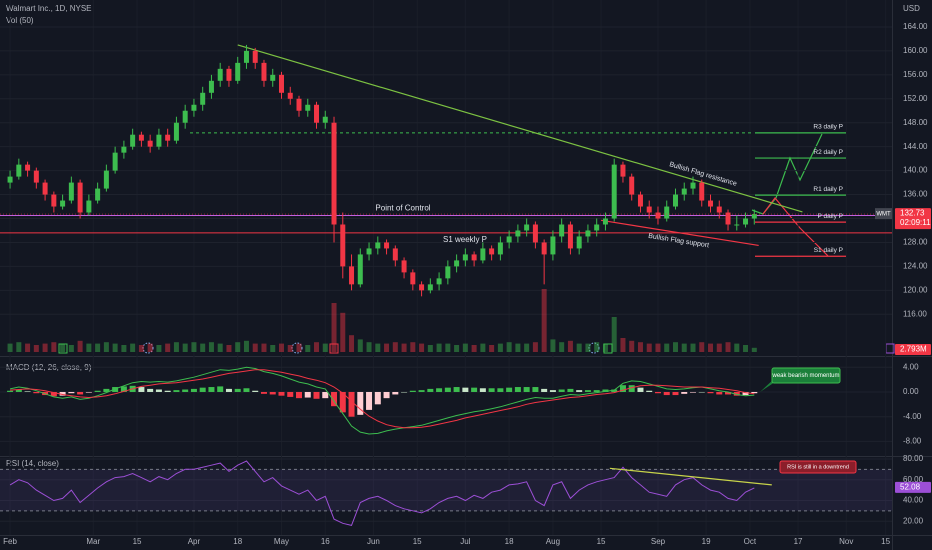  Describe the element at coordinates (679, 233) in the screenshot. I see `trendline` at that location.